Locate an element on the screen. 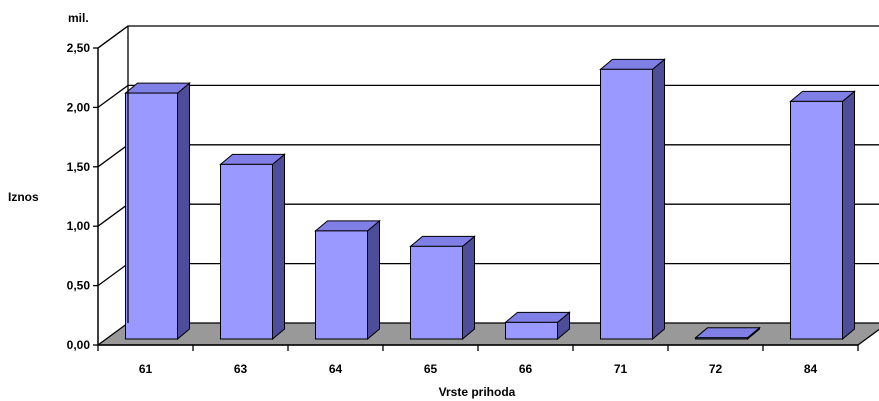 The width and height of the screenshot is (879, 401). x-tick-label: 65 is located at coordinates (431, 369).